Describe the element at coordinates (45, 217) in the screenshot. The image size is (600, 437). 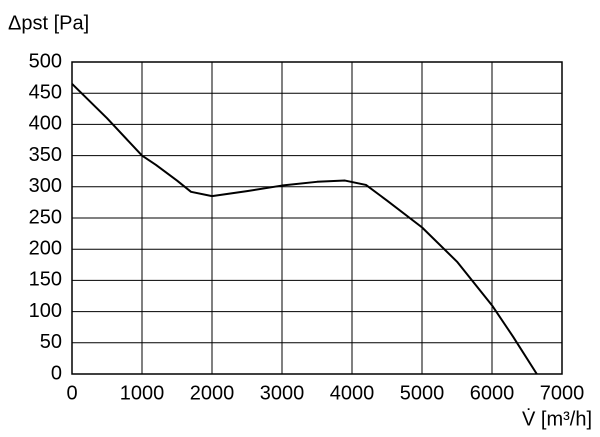
I see `y-tick-label: 250` at that location.